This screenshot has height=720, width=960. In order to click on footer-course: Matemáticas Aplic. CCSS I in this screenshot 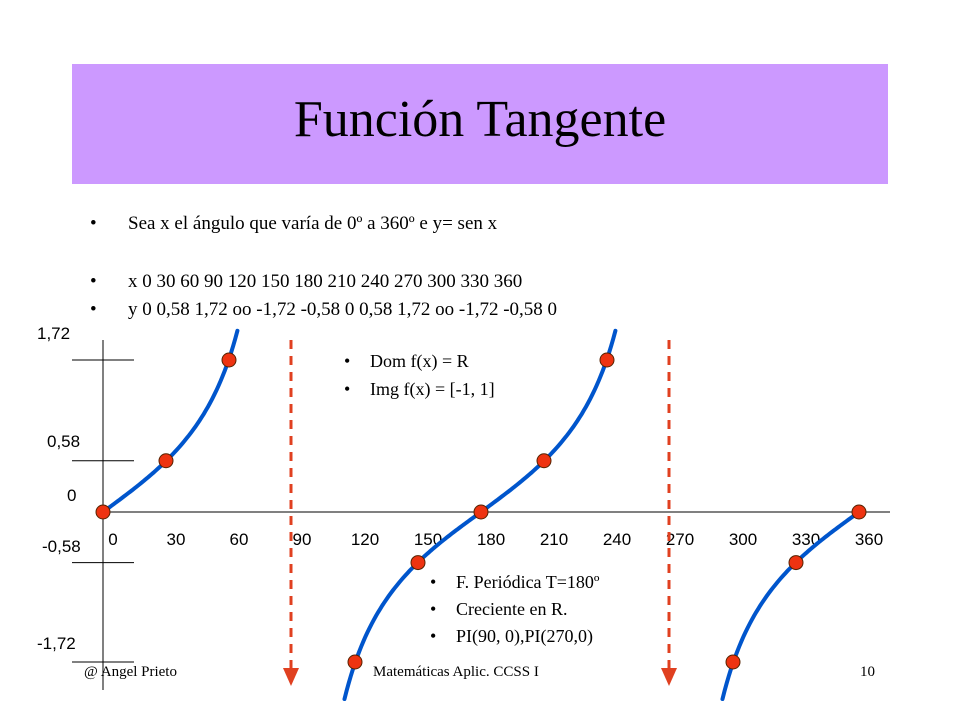, I will do `click(456, 672)`.